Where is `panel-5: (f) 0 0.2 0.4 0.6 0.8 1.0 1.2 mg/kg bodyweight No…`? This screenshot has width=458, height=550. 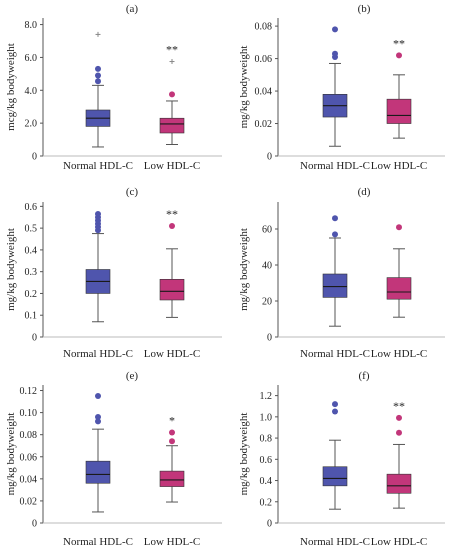
panel-5: (f) 0 0.2 0.4 0.6 0.8 1.0 1.2 mg/kg bodyweight No… is located at coordinates (341, 459).